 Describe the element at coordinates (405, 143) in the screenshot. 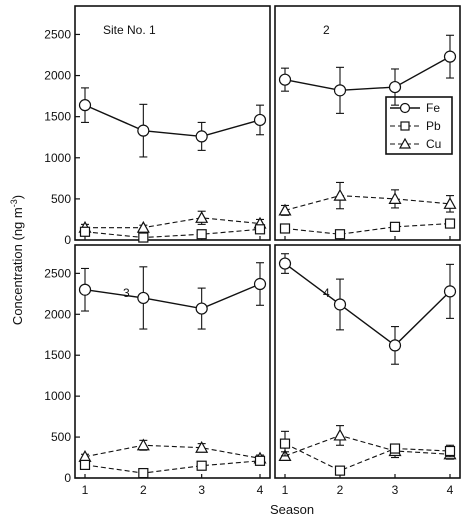

I see `legend-triangle-marker` at that location.